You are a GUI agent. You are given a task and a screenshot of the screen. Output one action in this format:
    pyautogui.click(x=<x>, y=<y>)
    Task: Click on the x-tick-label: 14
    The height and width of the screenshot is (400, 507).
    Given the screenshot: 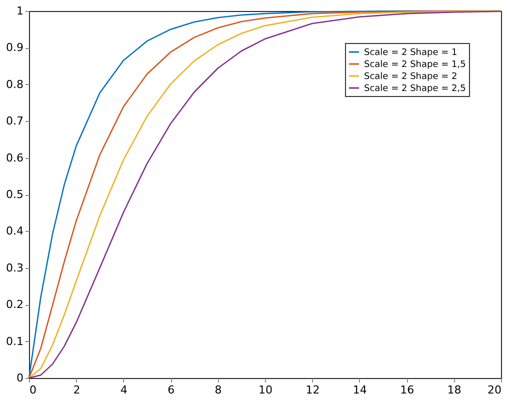 What is the action you would take?
    pyautogui.click(x=359, y=390)
    